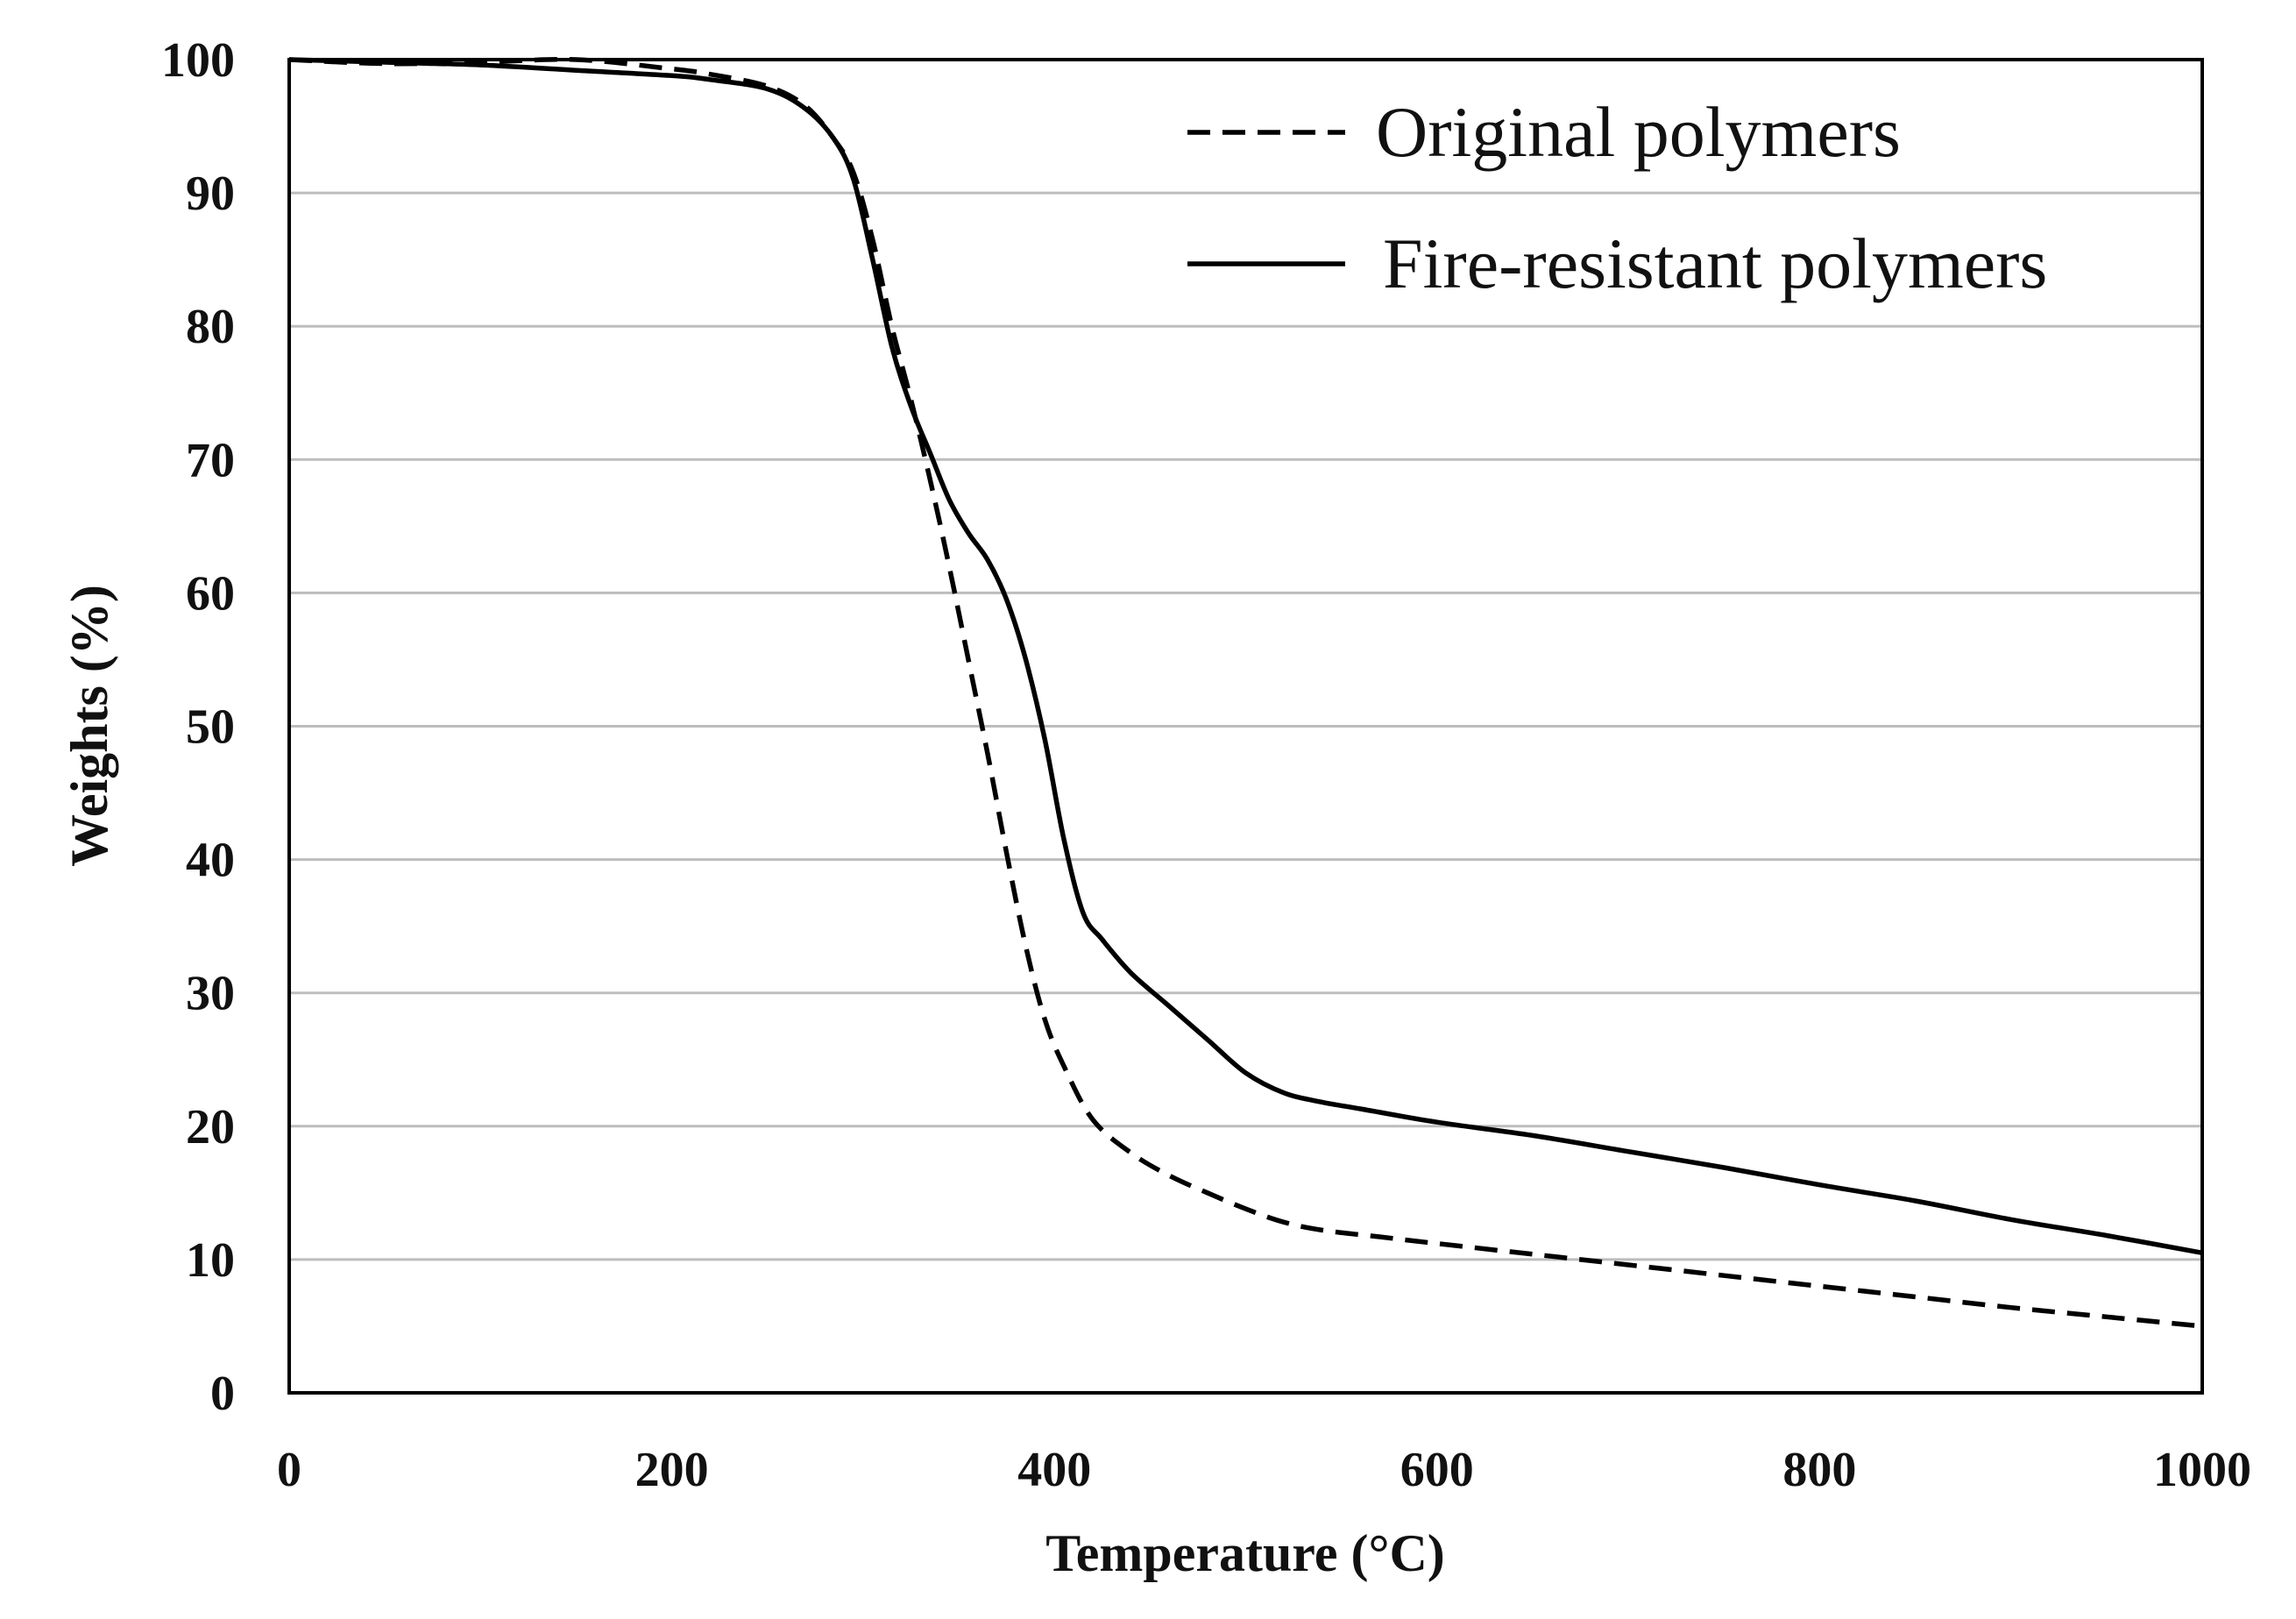 The height and width of the screenshot is (1619, 2296). What do you see at coordinates (672, 1470) in the screenshot?
I see `x-tick-label: 200` at bounding box center [672, 1470].